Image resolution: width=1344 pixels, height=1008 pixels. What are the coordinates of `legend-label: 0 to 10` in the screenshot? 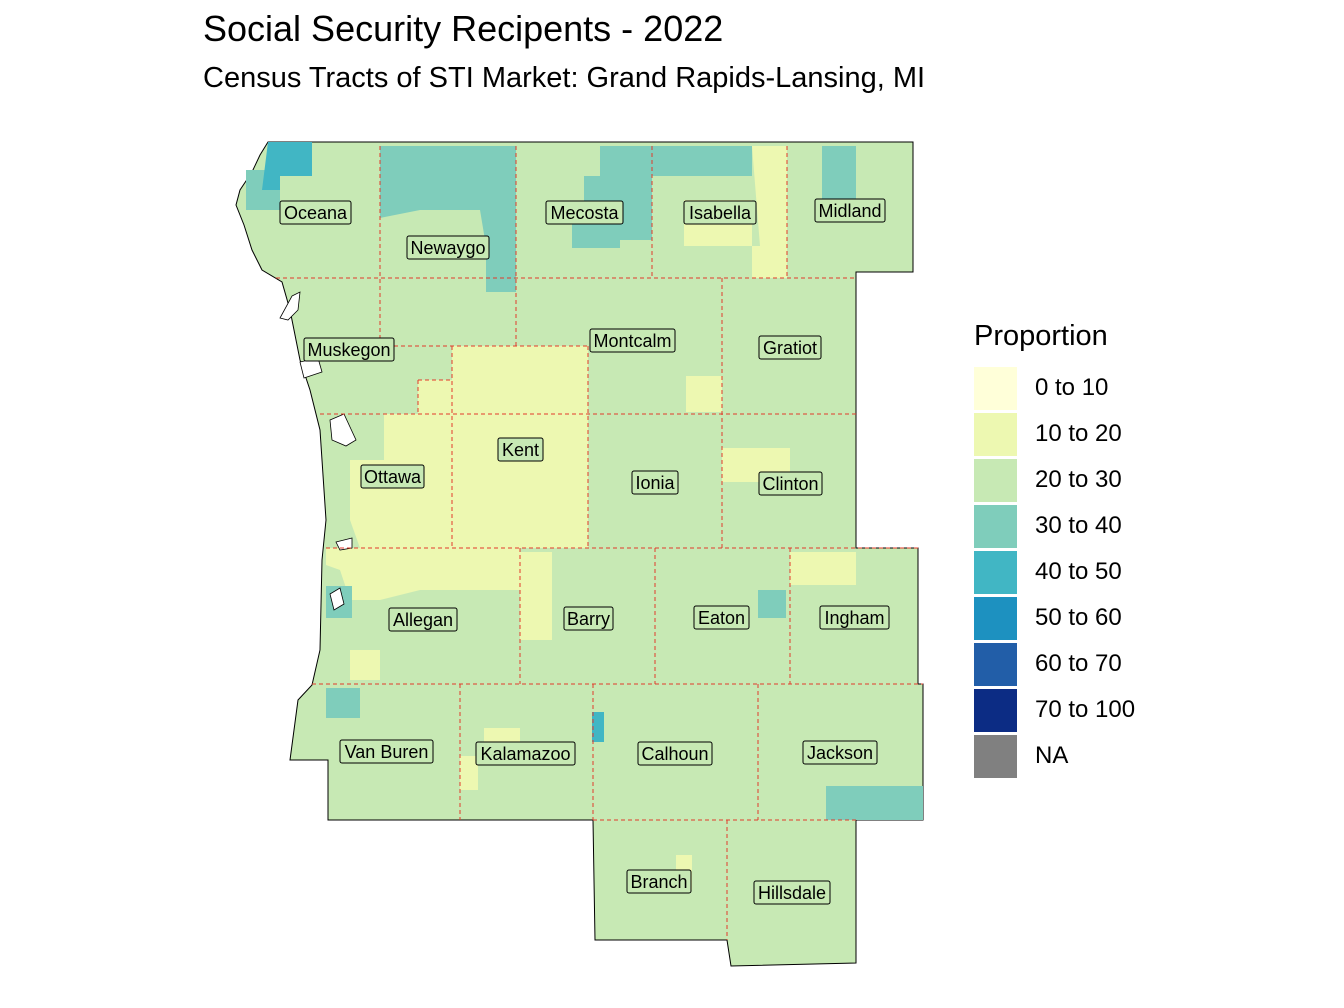 It's located at (1072, 387).